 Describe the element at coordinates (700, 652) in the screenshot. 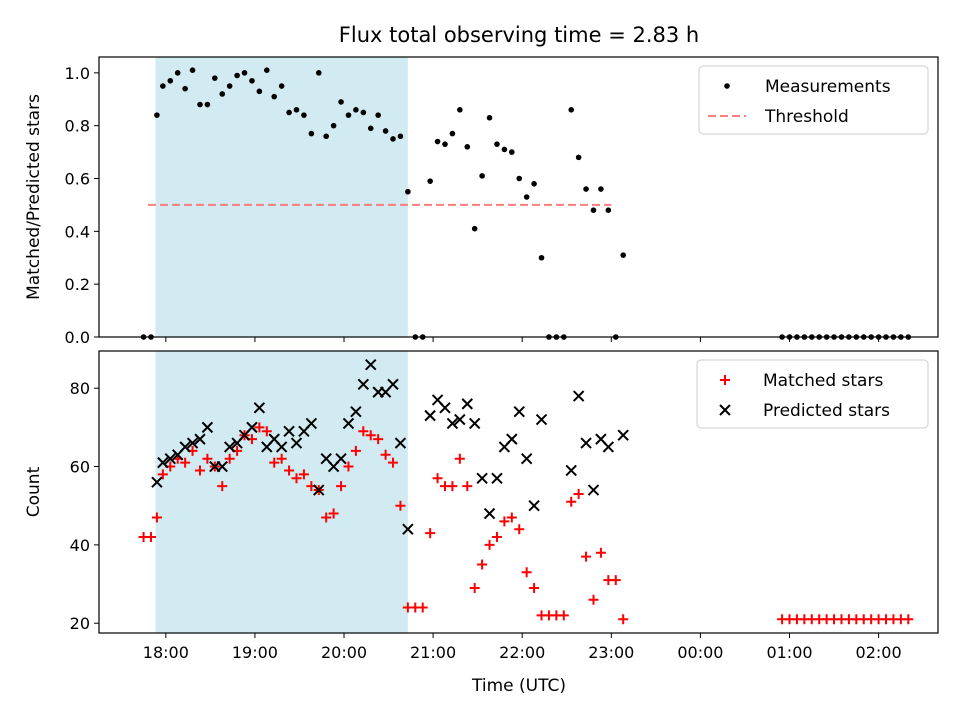

I see `x-tick-label: 00:00` at that location.